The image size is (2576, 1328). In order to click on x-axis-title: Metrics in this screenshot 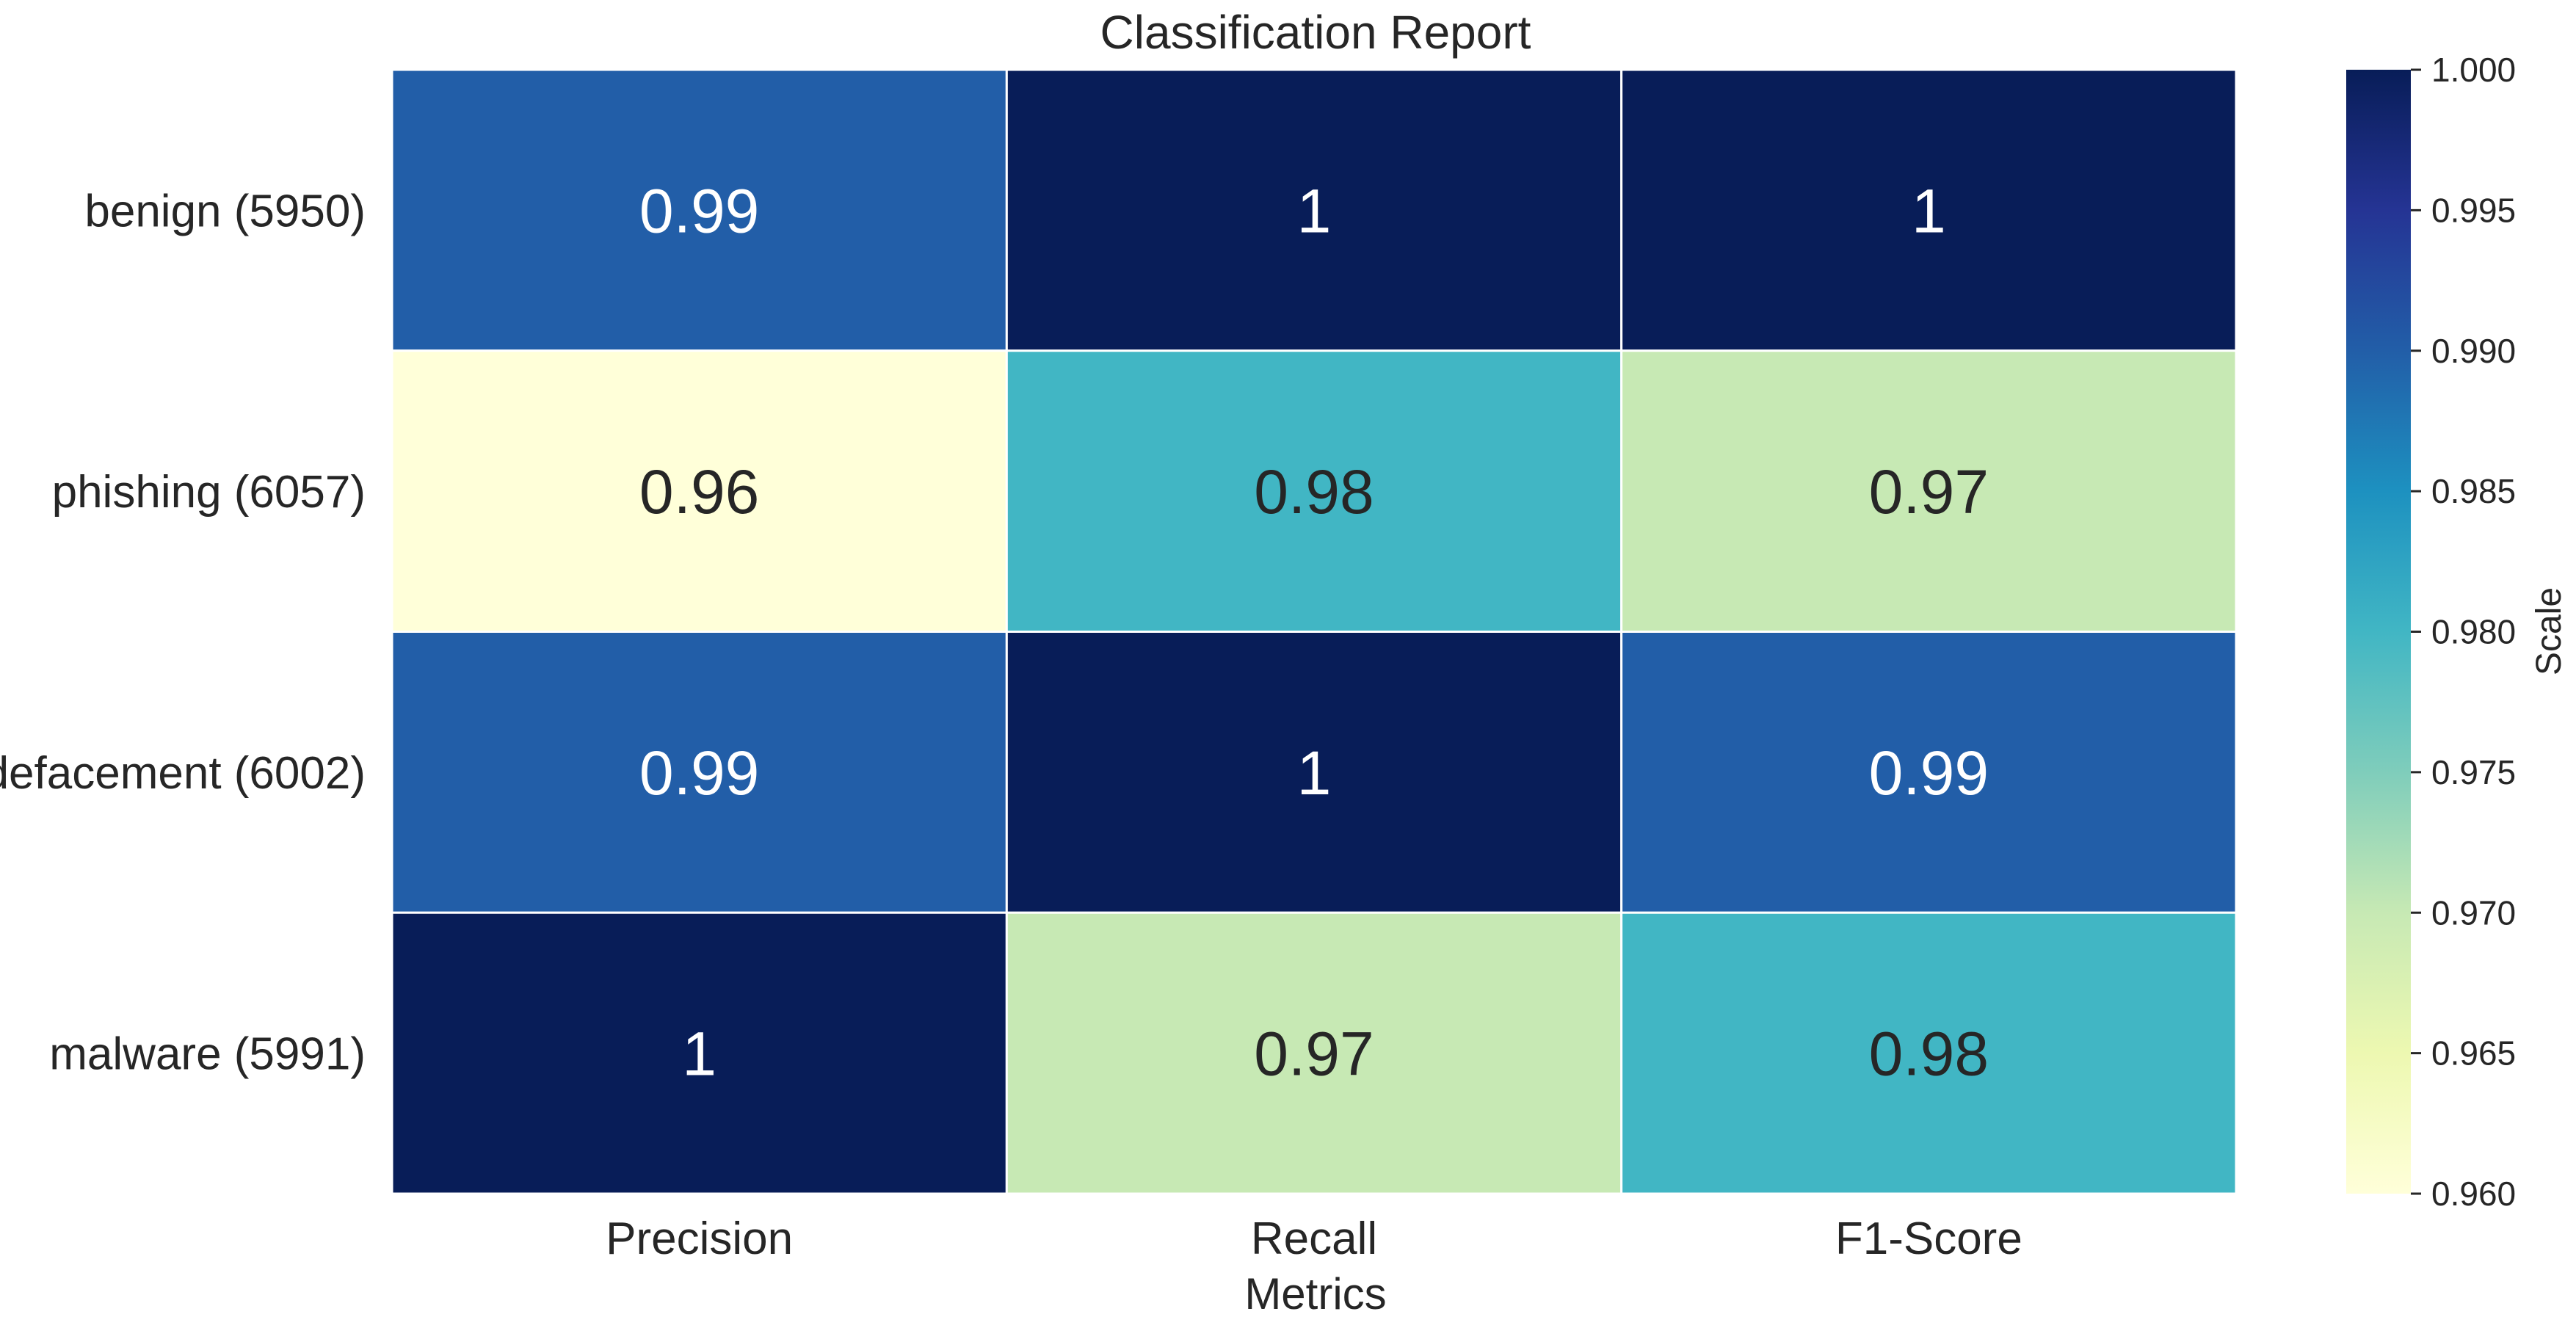, I will do `click(1315, 1293)`.